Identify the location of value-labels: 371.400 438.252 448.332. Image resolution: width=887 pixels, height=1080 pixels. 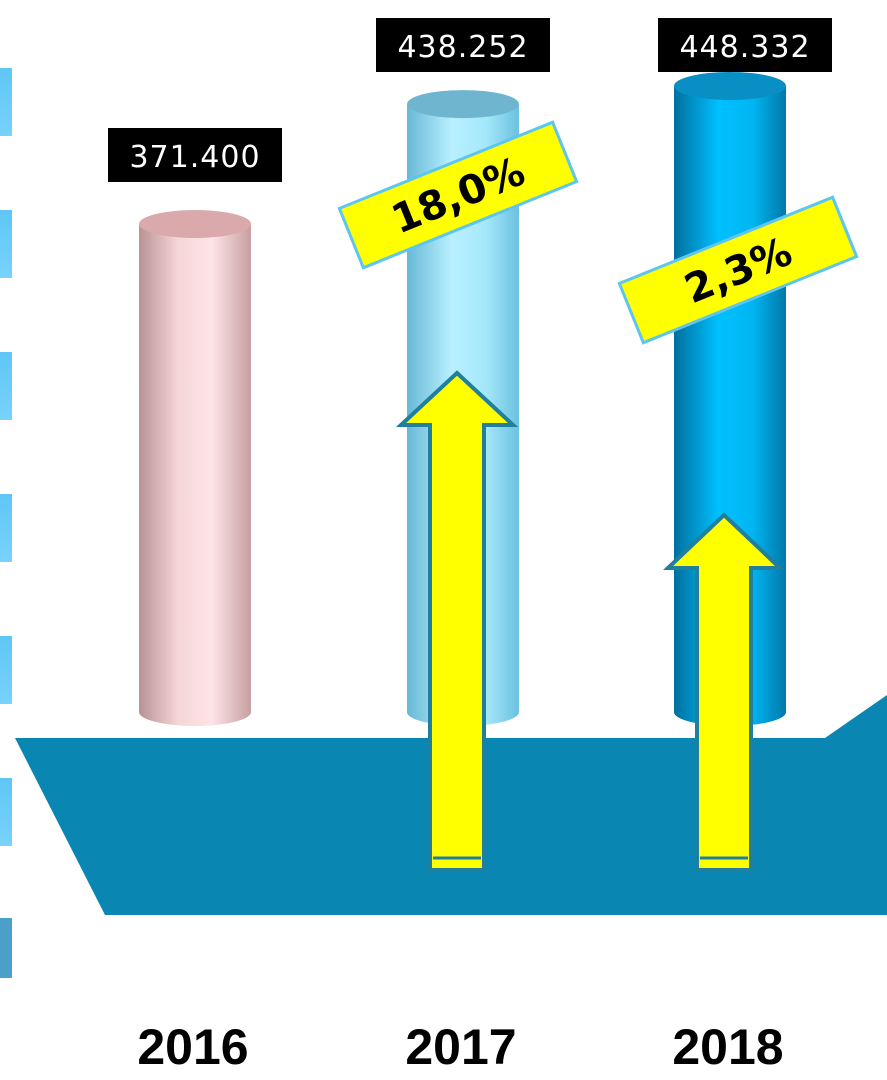
(470, 100).